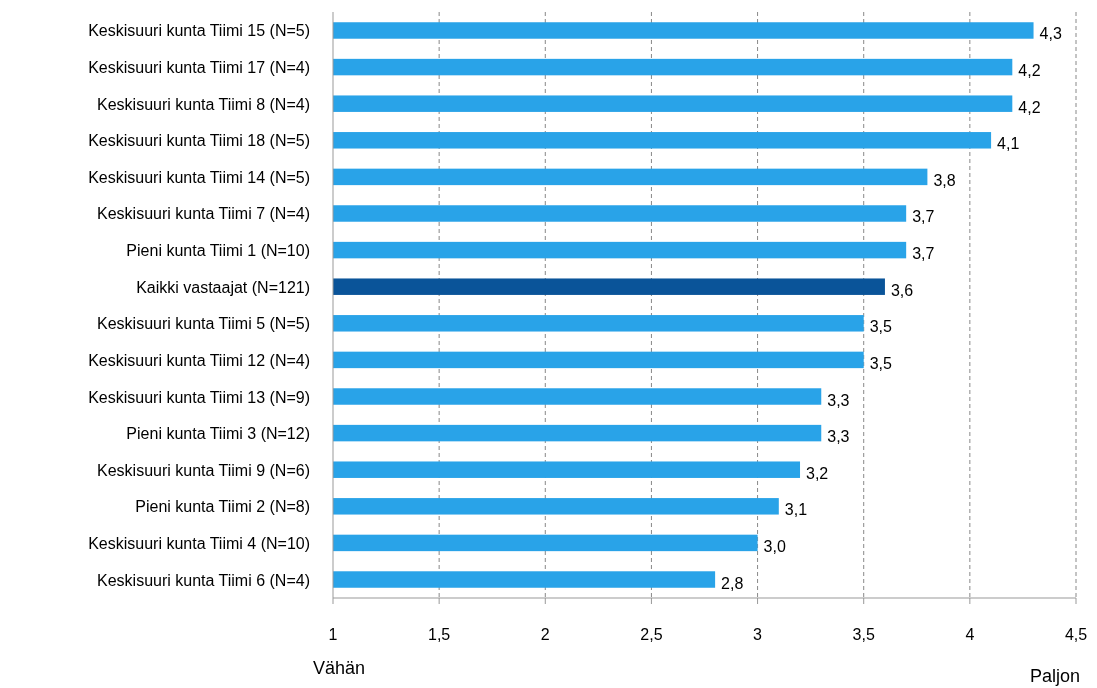  What do you see at coordinates (203, 470) in the screenshot?
I see `y-tick-label: Keskisuuri kunta Tiimi 9 (N=6)` at bounding box center [203, 470].